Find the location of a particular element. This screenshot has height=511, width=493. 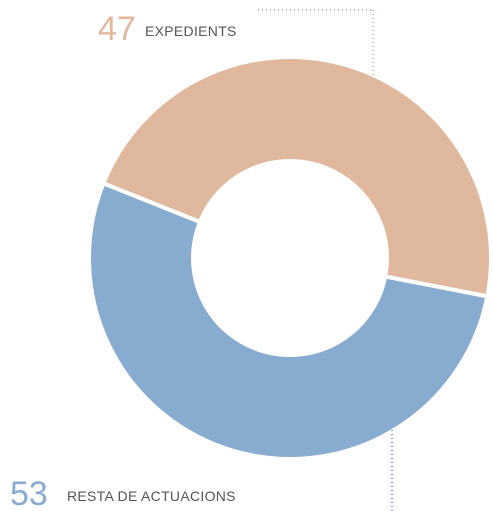

value-label: 53 is located at coordinates (29, 493).